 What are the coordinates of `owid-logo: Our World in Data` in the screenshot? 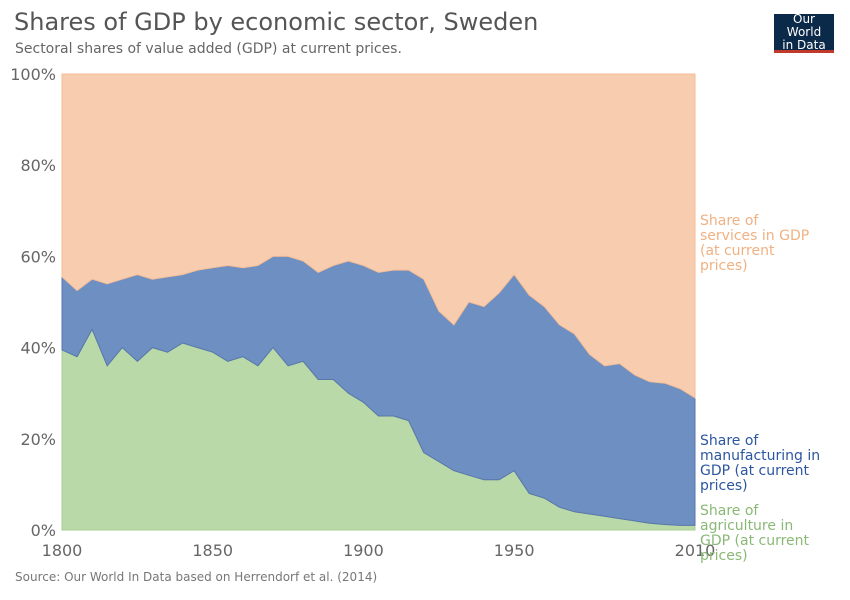 It's located at (804, 32).